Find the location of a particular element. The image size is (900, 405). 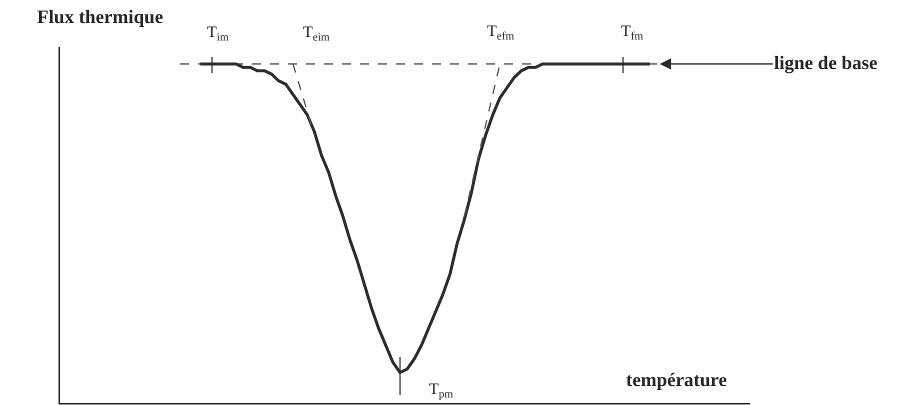

text: T$_{eim}$ is located at coordinates (316, 34).